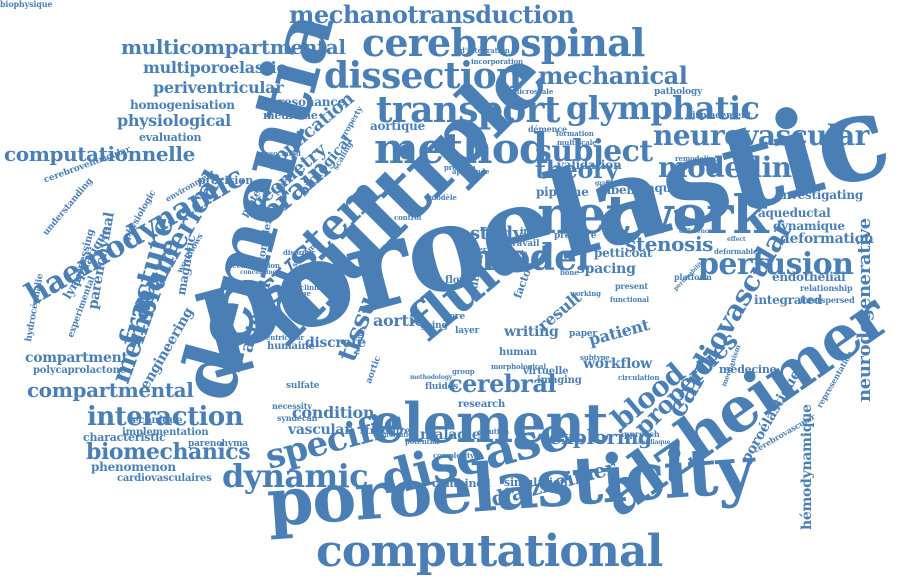 The height and width of the screenshot is (585, 900). I want to click on cloud-word: discrete, so click(335, 343).